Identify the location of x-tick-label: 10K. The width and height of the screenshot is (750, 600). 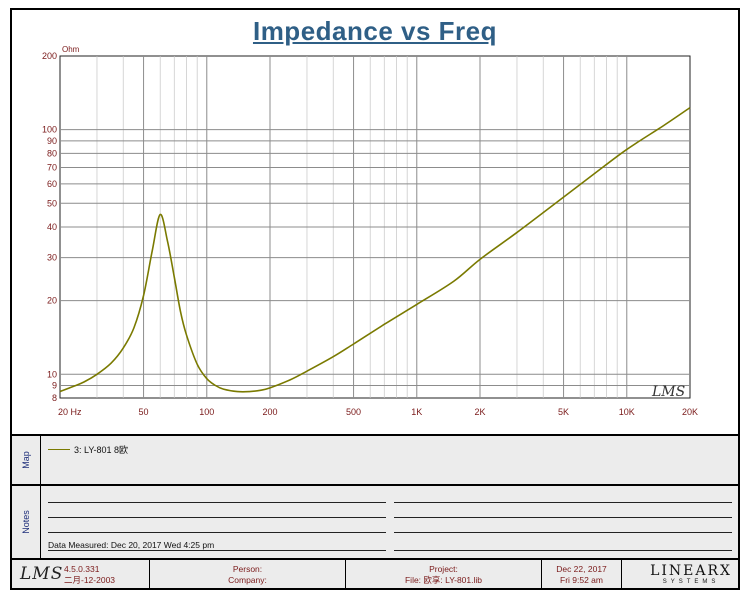
(627, 412).